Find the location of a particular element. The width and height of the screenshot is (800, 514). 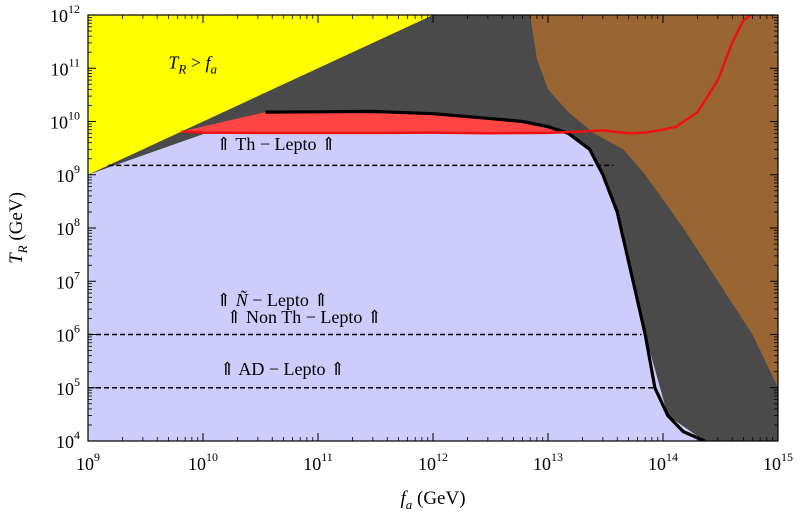

y-tick-label: 10⁶ is located at coordinates (68, 334).